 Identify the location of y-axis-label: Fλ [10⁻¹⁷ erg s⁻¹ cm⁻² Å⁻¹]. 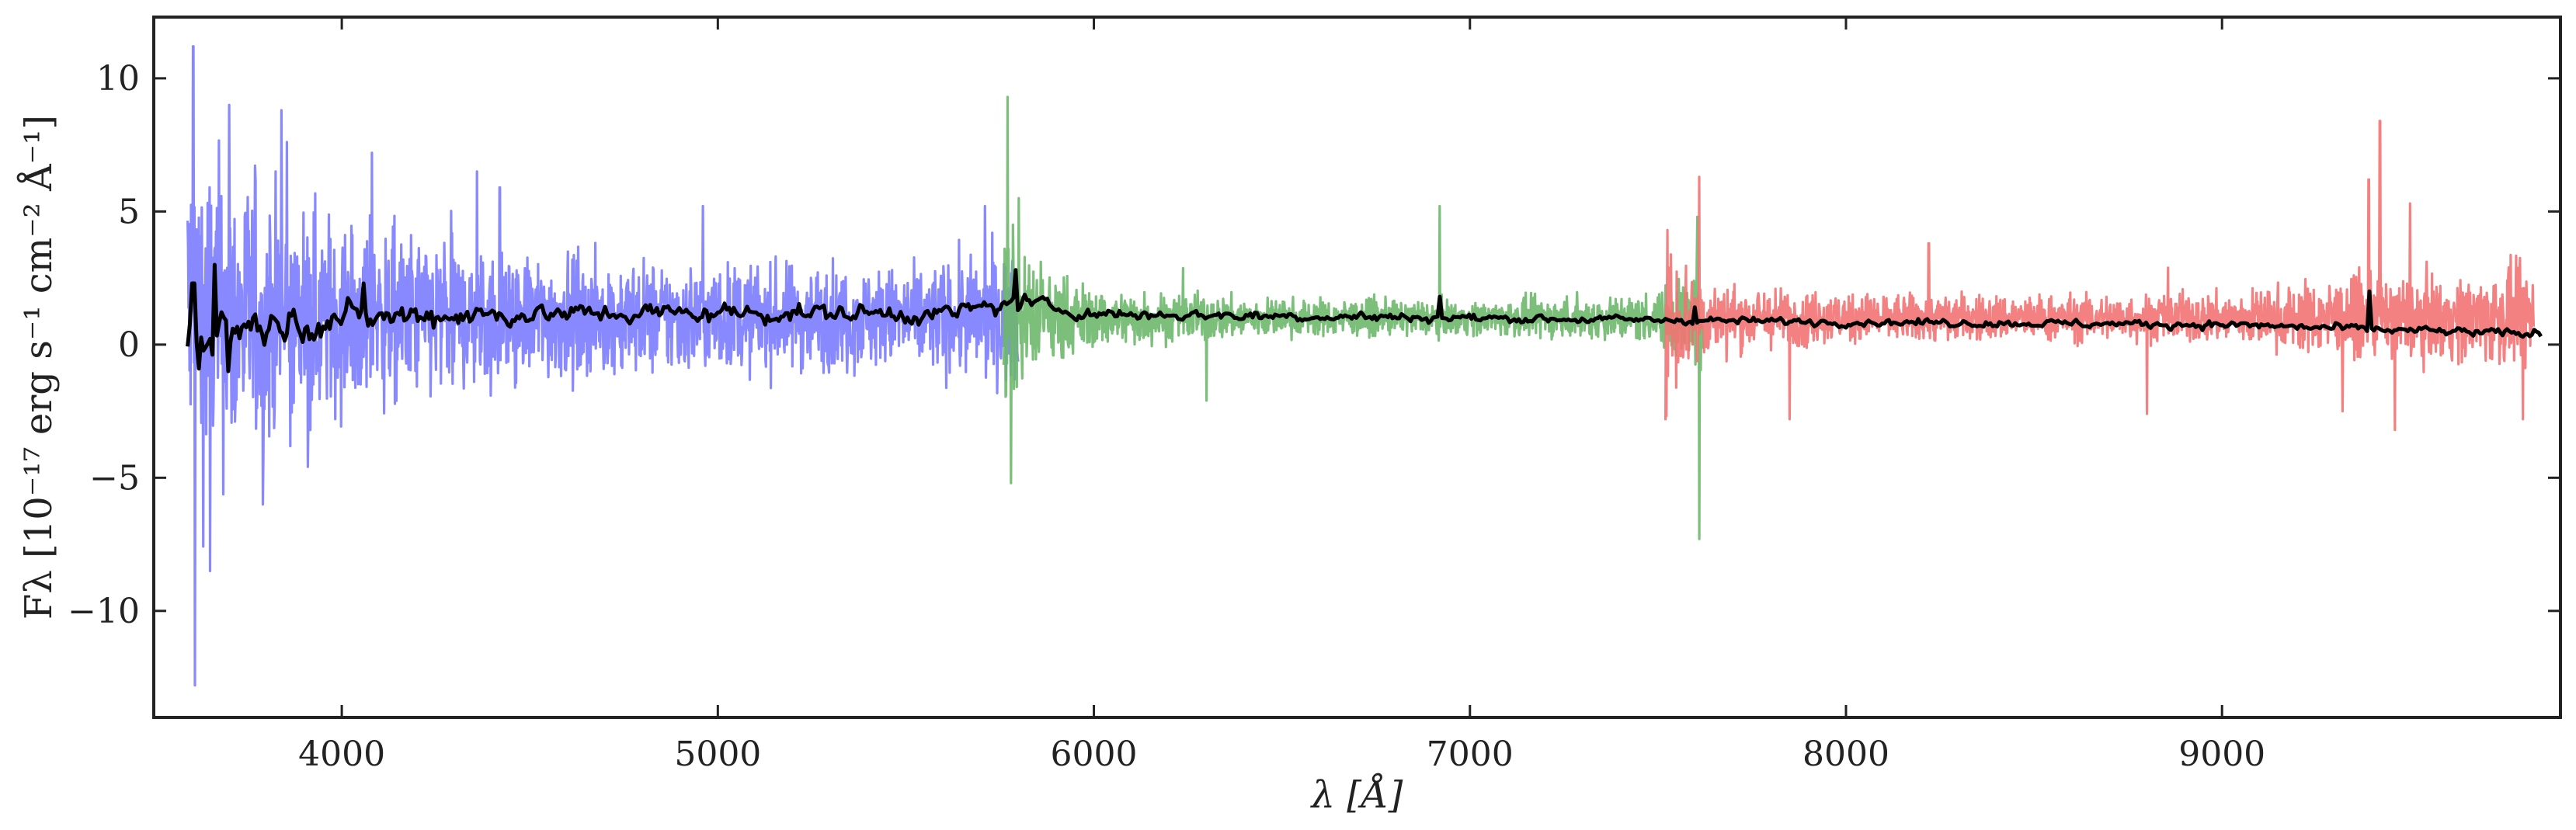
(38, 367).